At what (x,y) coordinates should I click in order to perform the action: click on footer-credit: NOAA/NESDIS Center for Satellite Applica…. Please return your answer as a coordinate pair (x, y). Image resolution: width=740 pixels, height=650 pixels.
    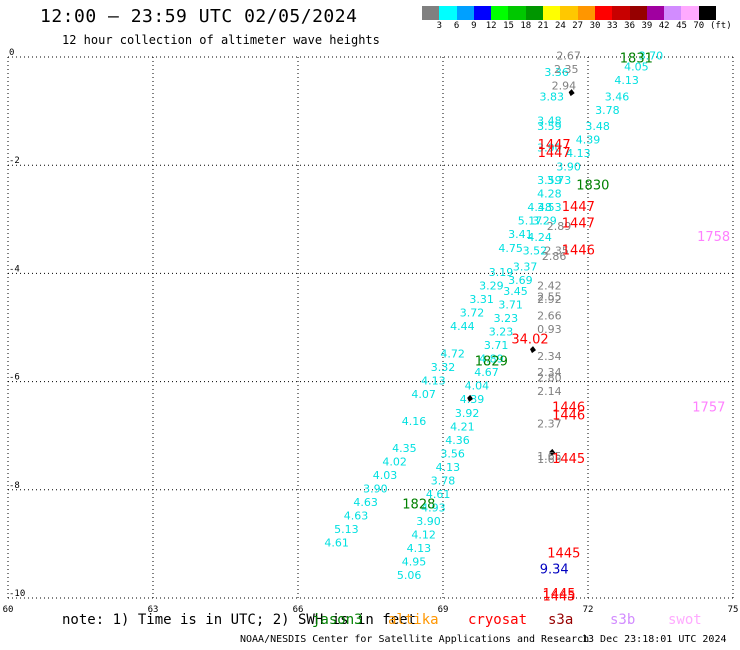
    Looking at the image, I should click on (415, 639).